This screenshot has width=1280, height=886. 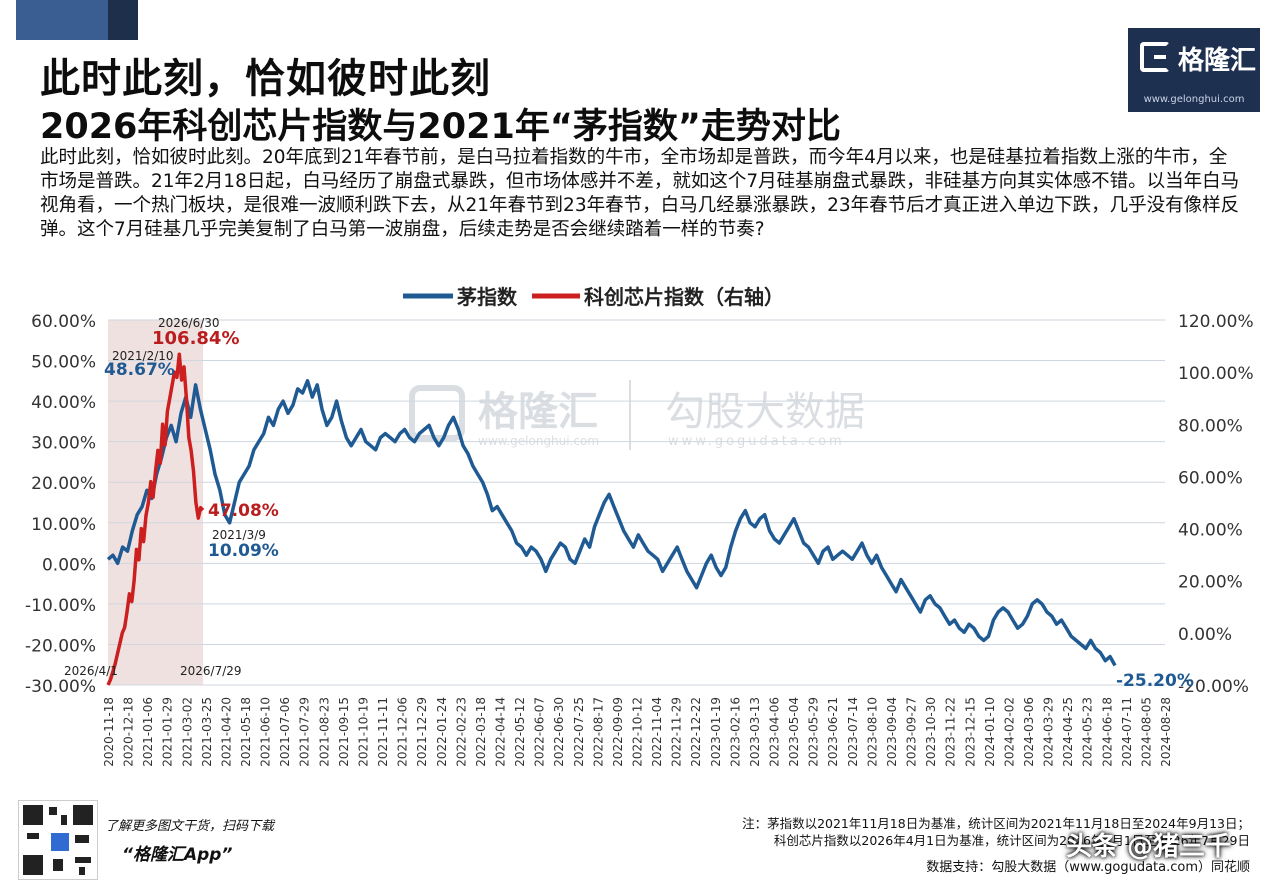 I want to click on annotation-date: 2026/4/1, so click(x=91, y=671).